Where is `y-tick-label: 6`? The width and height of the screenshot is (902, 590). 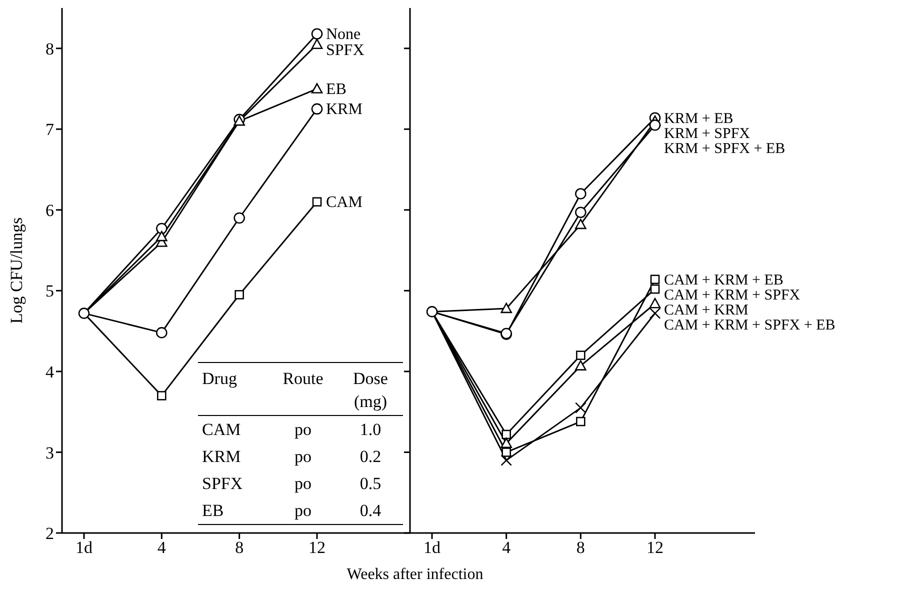 y-tick-label: 6 is located at coordinates (50, 210).